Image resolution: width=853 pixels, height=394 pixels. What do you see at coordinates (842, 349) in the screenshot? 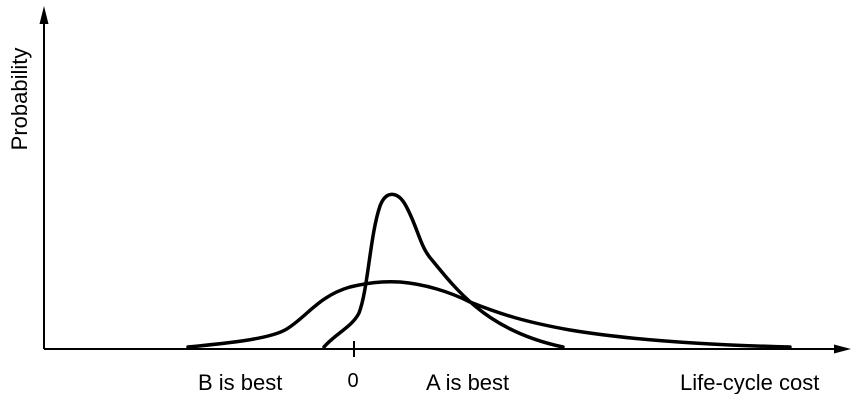
I see `x-axis-arrowhead` at bounding box center [842, 349].